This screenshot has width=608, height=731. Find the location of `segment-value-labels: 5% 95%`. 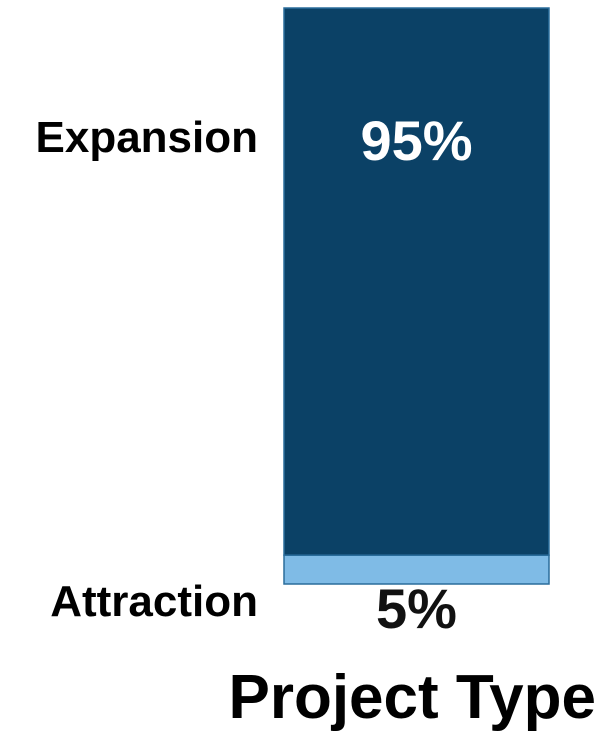

segment-value-labels: 5% 95% is located at coordinates (416, 374).